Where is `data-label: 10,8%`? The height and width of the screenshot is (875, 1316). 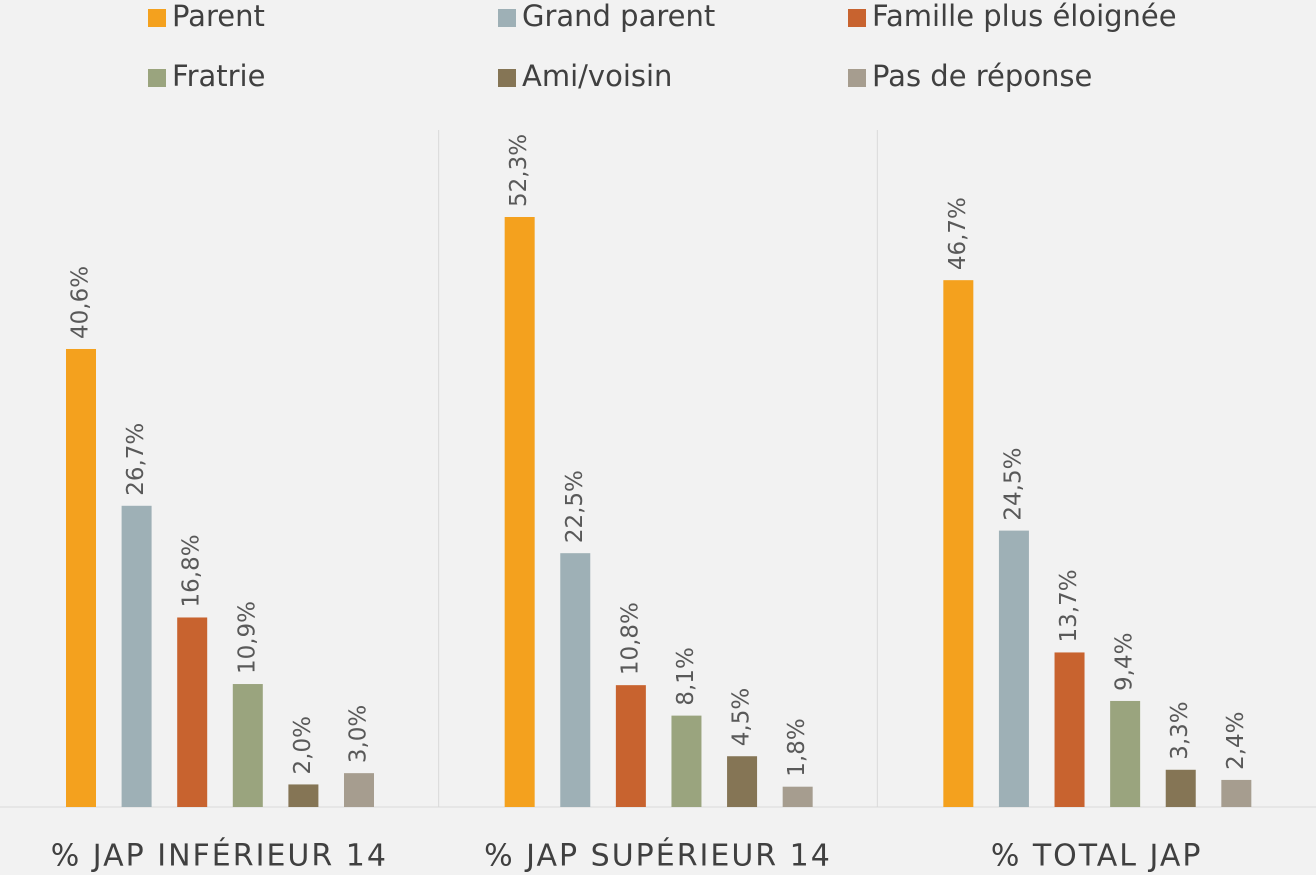
data-label: 10,8% is located at coordinates (630, 638).